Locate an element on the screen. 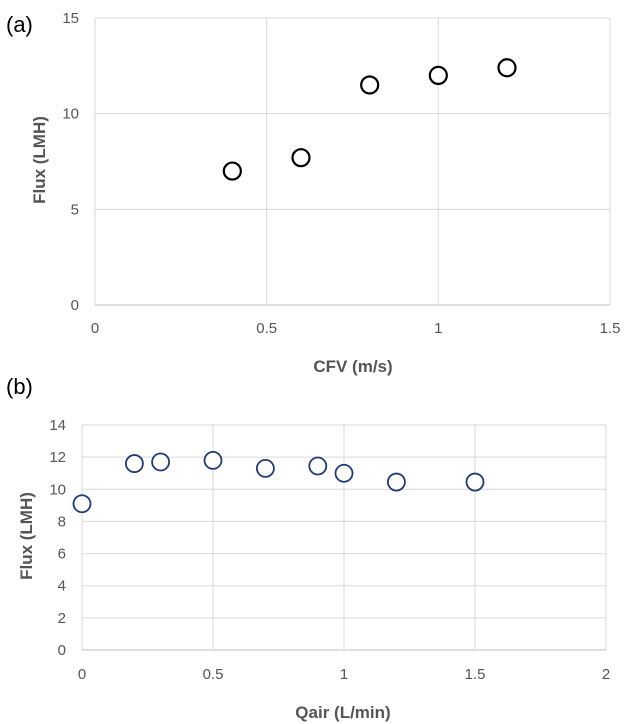  panel-label-a: (a) is located at coordinates (19, 24).